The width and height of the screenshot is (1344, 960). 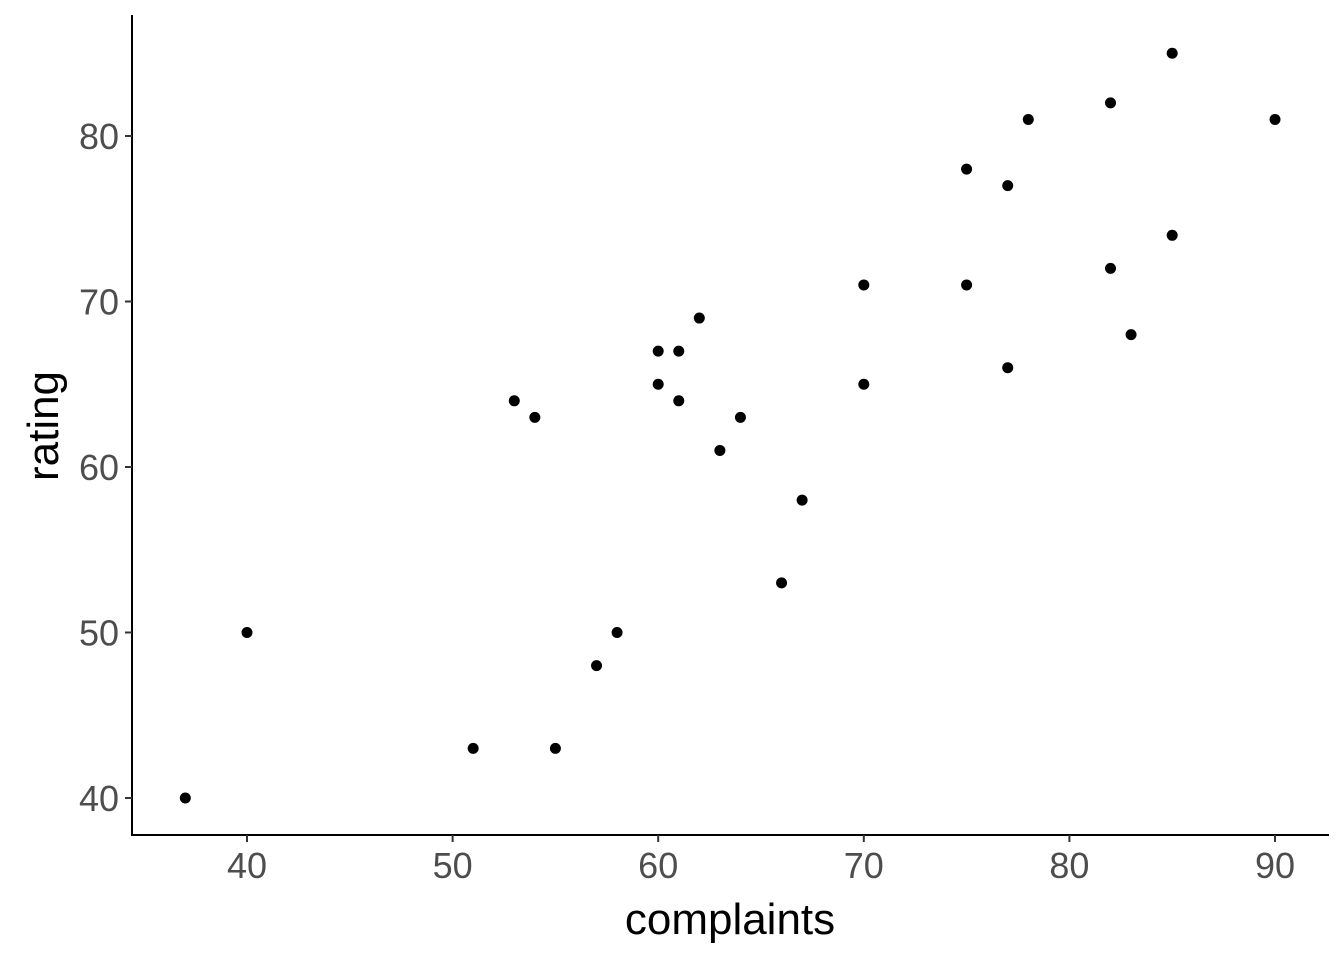 What do you see at coordinates (1275, 865) in the screenshot?
I see `x-tick-label: 90` at bounding box center [1275, 865].